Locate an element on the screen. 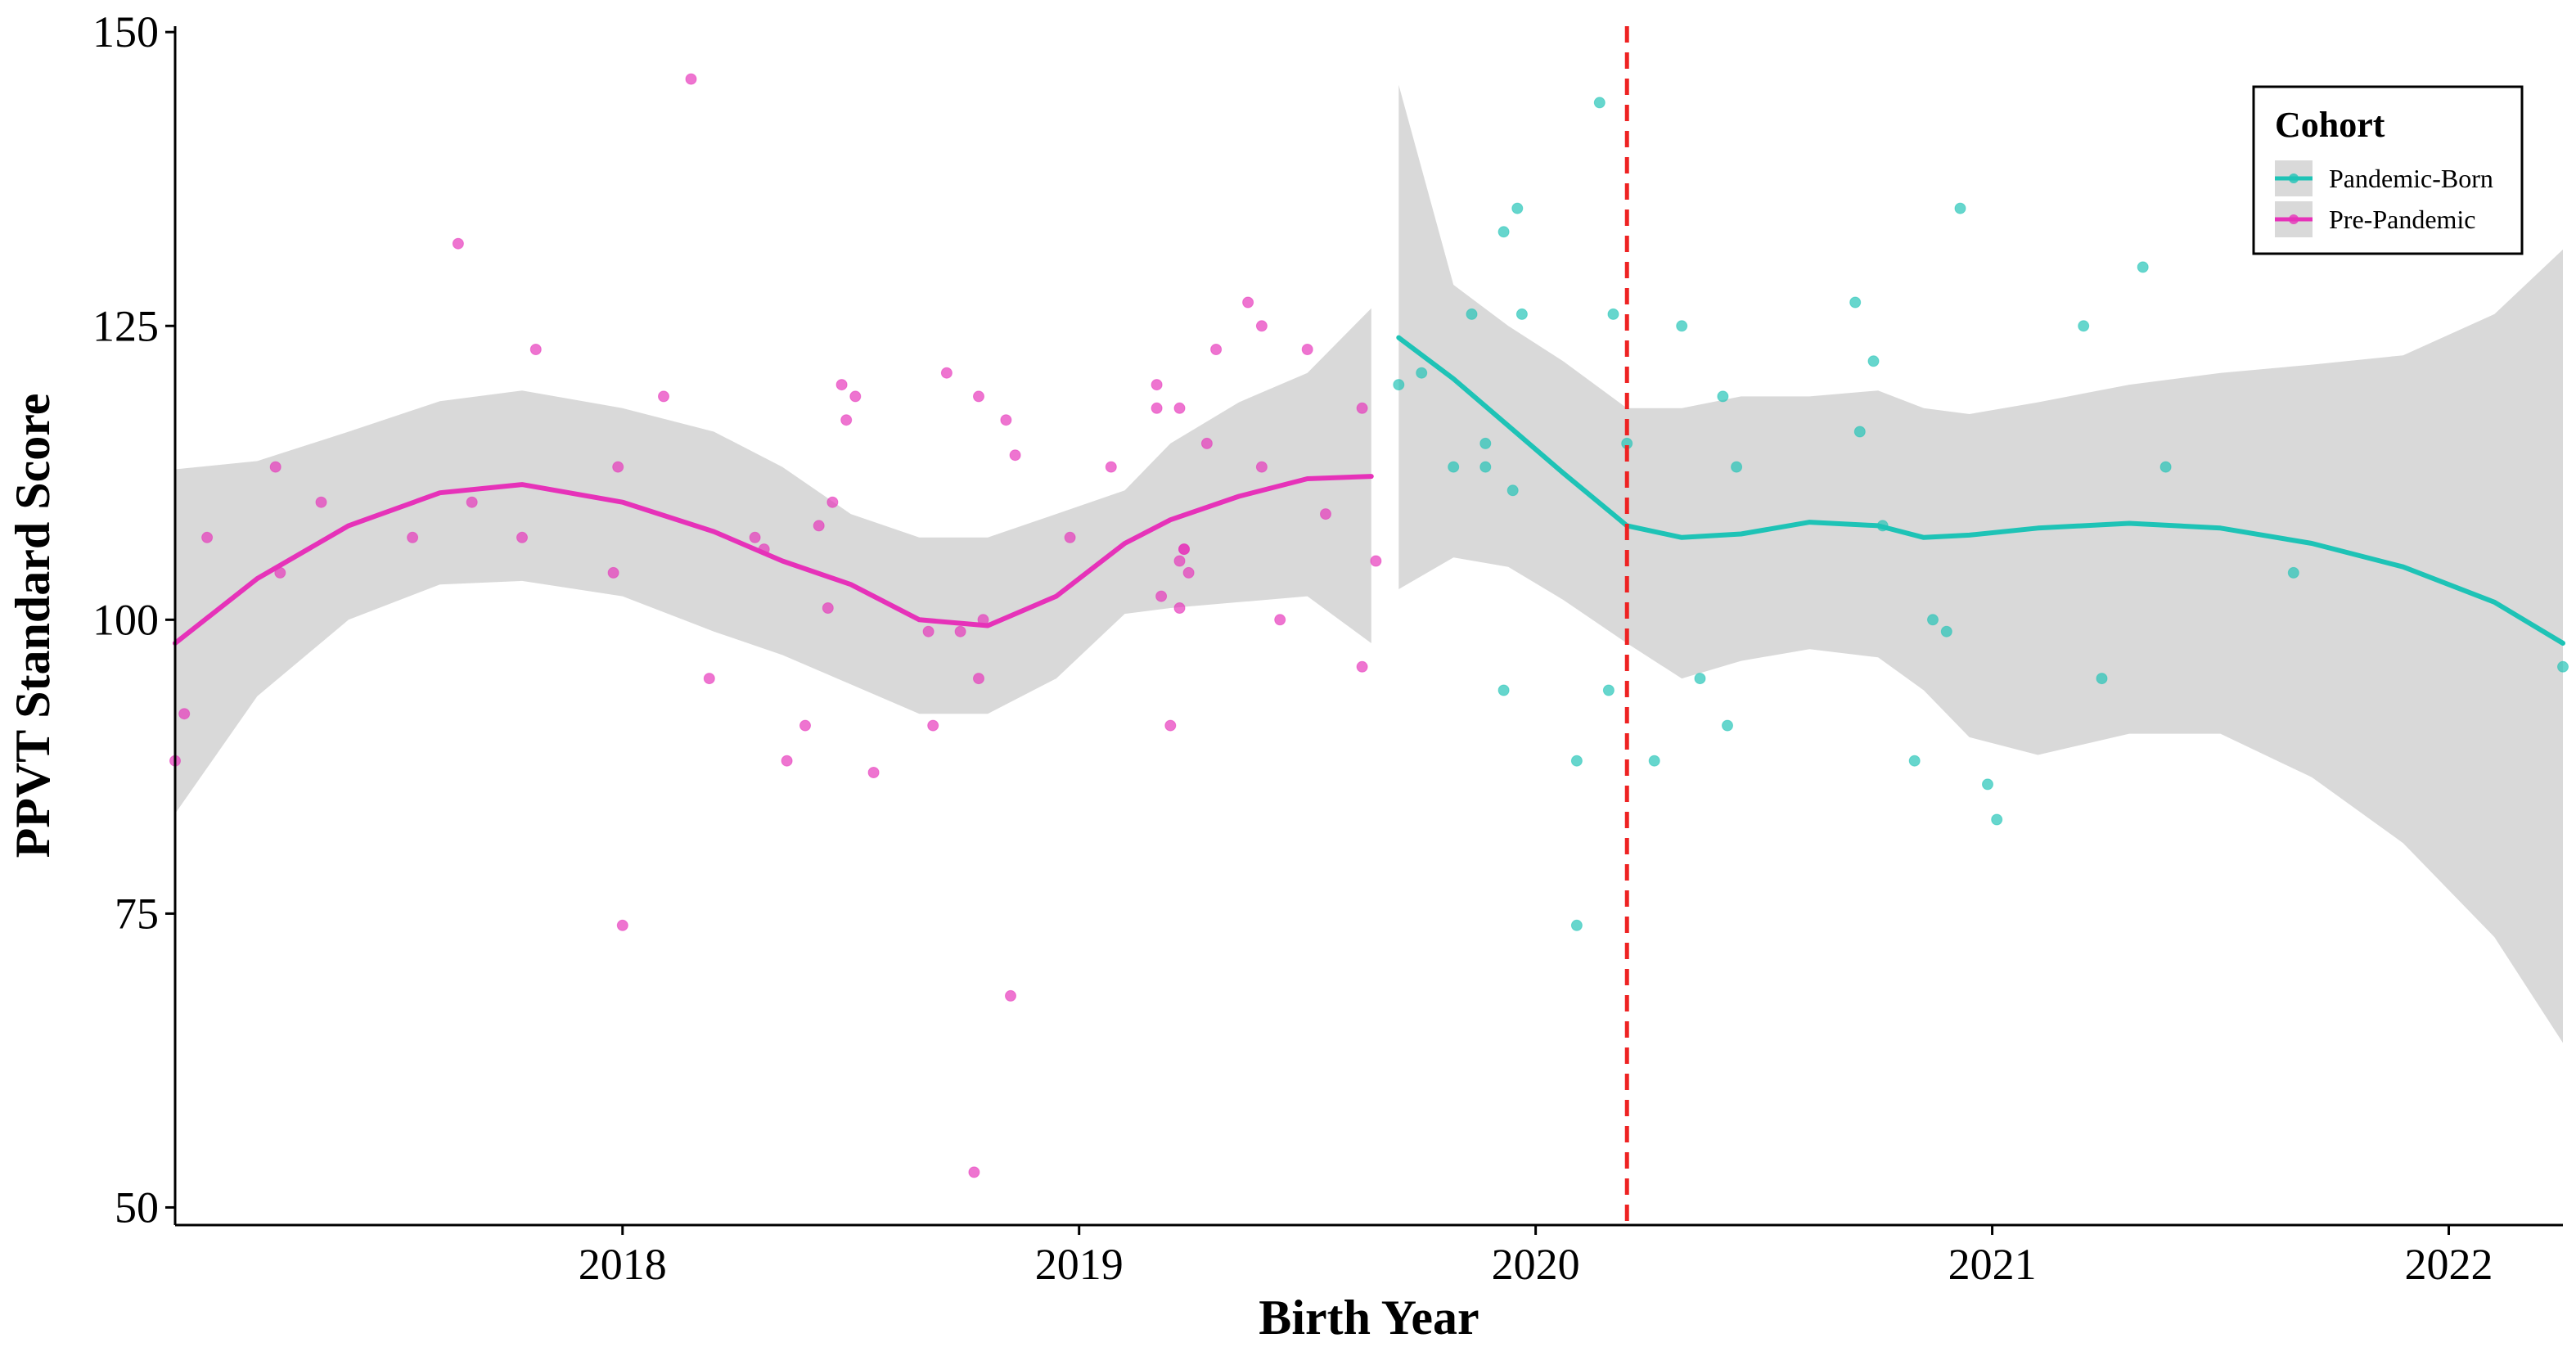  pandemic-born-smooth-line is located at coordinates (1980, 491).